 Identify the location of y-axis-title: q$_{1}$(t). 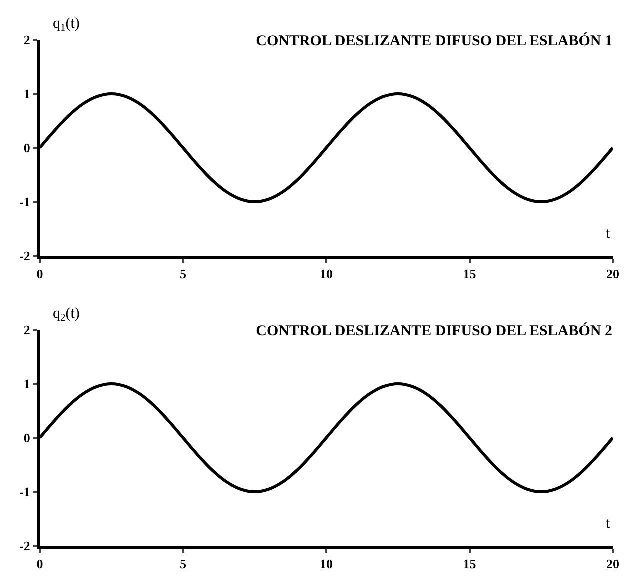
(66, 25).